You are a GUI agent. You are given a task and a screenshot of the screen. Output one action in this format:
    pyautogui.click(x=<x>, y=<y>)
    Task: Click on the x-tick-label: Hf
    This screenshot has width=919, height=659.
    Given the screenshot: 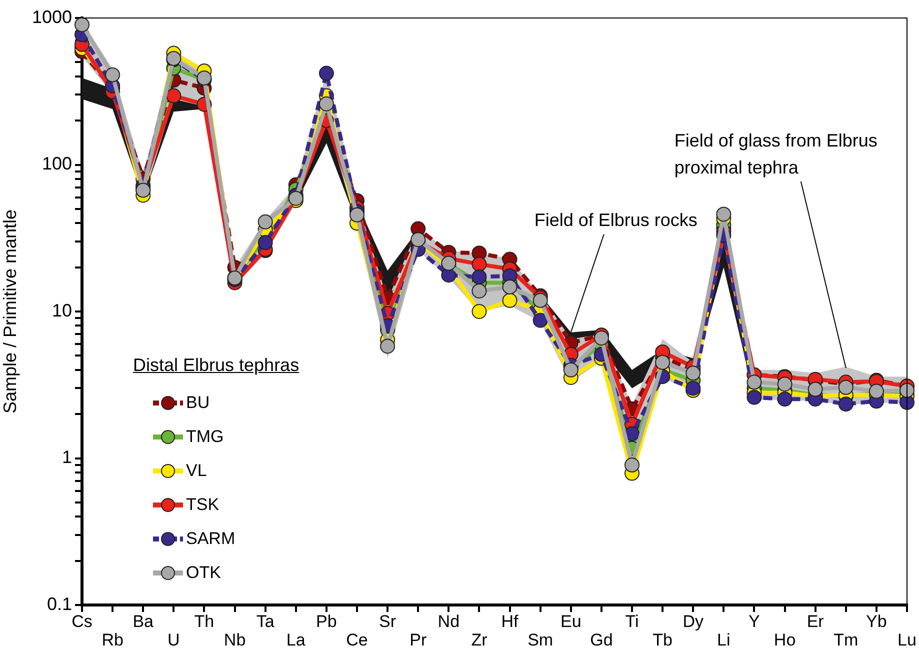 What is the action you would take?
    pyautogui.click(x=510, y=622)
    